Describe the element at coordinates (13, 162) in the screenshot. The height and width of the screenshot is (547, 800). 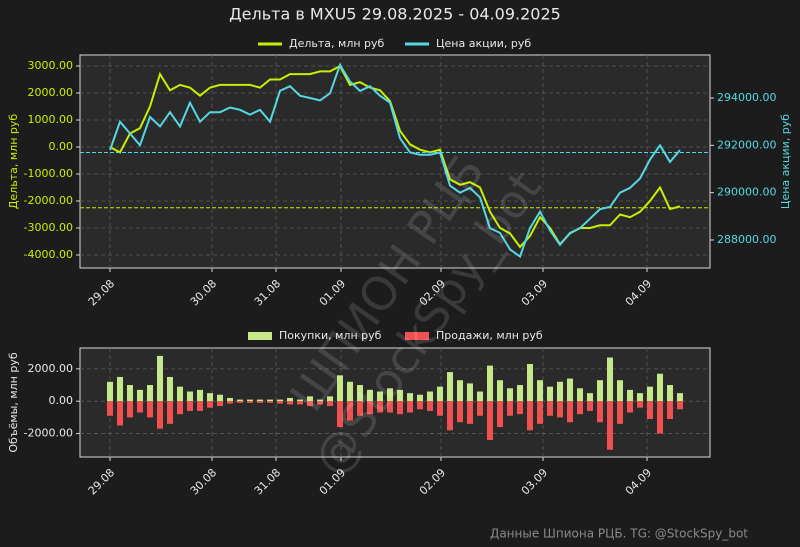
I see `y-axis-label: Дельта, млн руб` at that location.